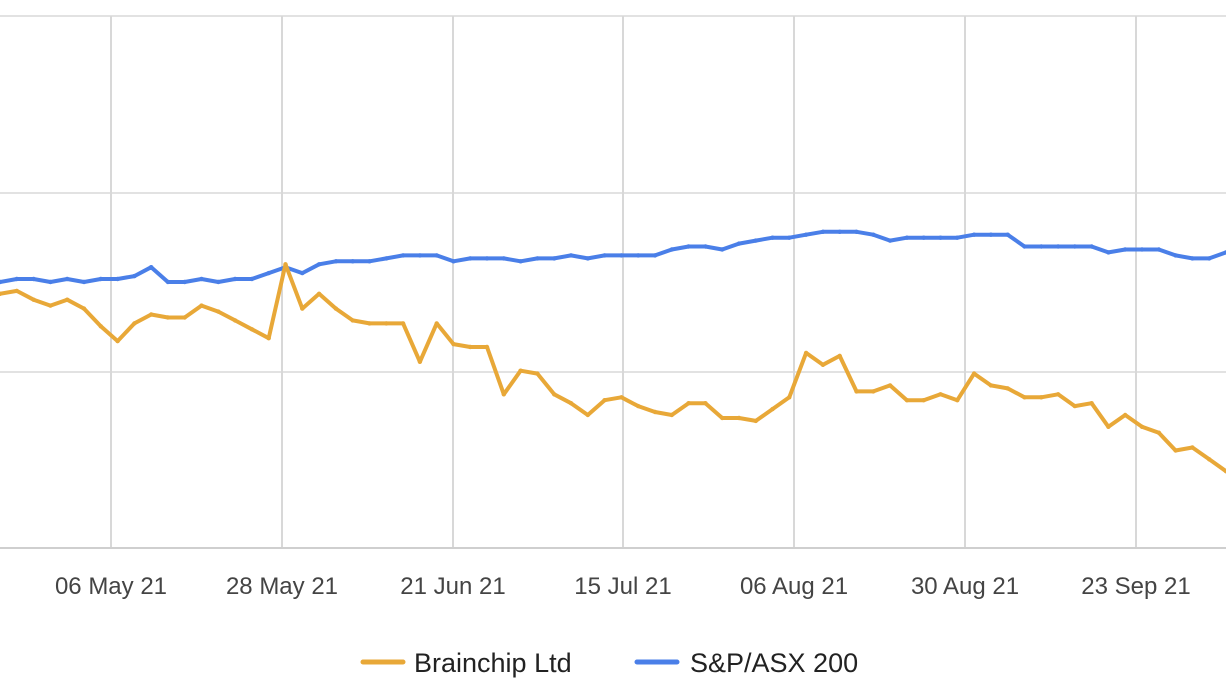 This screenshot has width=1226, height=690. Describe the element at coordinates (1135, 586) in the screenshot. I see `x-tick-label: 23 Sep 21` at that location.